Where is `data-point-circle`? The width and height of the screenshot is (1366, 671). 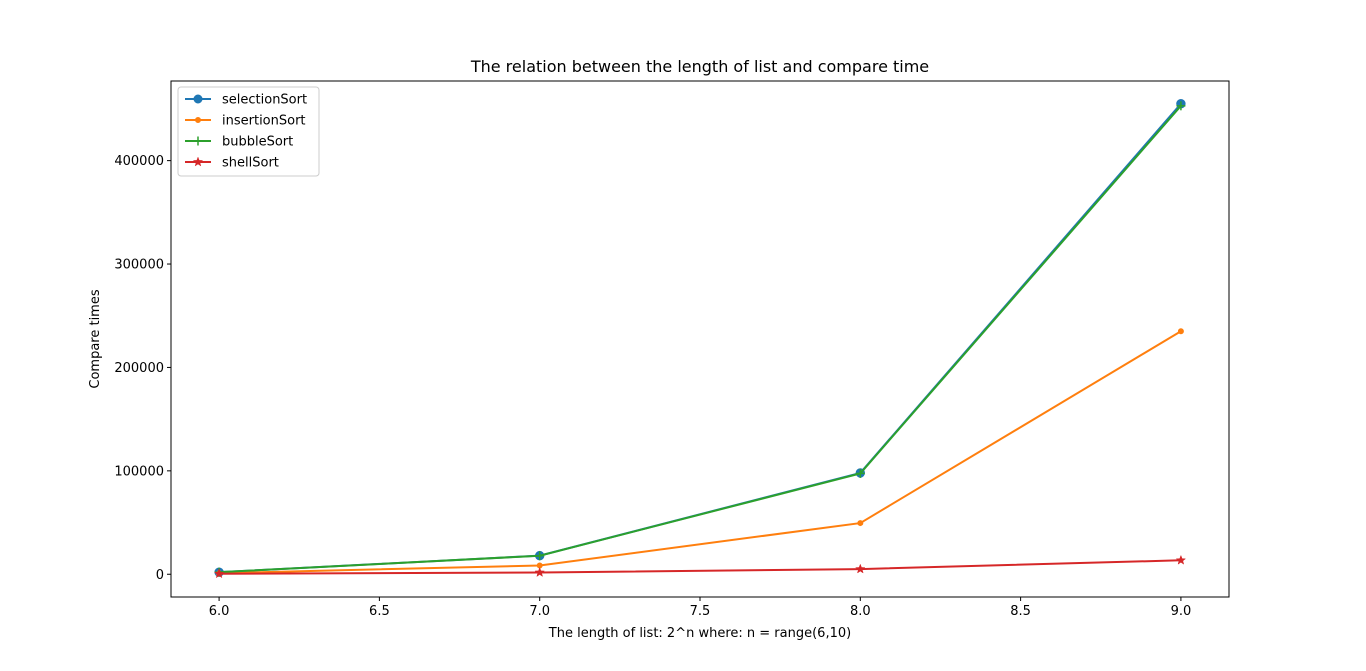 data-point-circle is located at coordinates (198, 99).